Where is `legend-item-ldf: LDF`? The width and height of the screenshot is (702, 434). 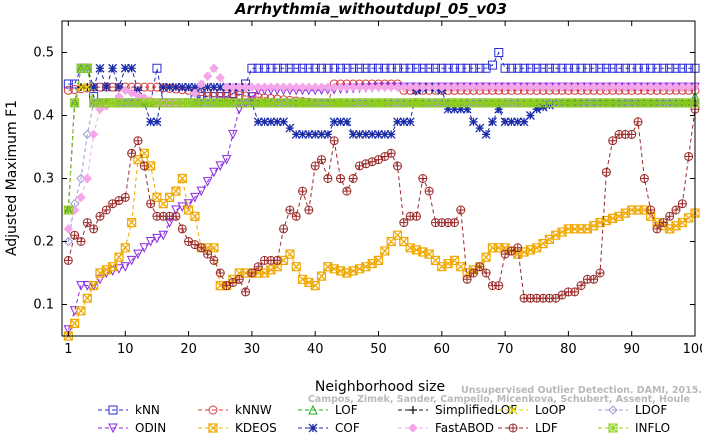 legend-item-ldf: LDF is located at coordinates (528, 427).